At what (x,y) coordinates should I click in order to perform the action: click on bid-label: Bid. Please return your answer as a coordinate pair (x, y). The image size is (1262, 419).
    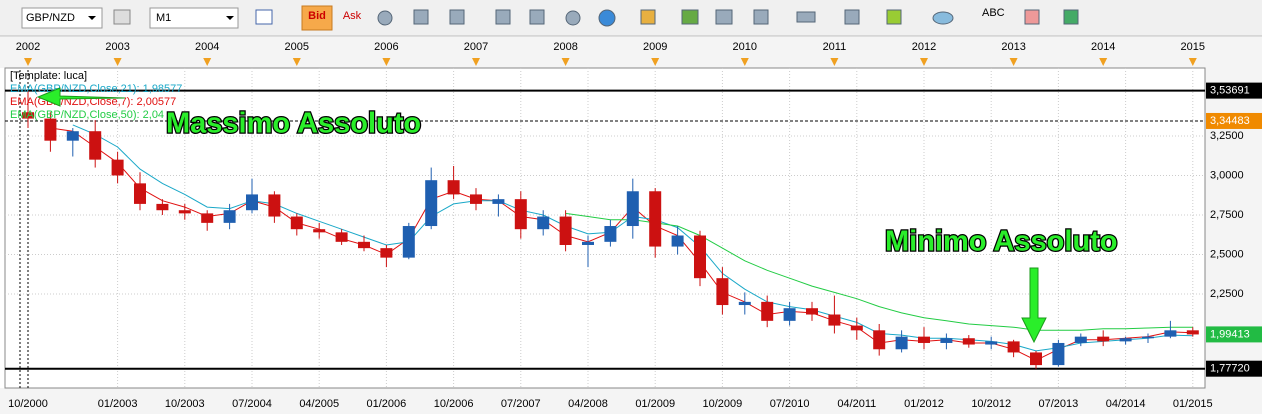
    Looking at the image, I should click on (317, 16).